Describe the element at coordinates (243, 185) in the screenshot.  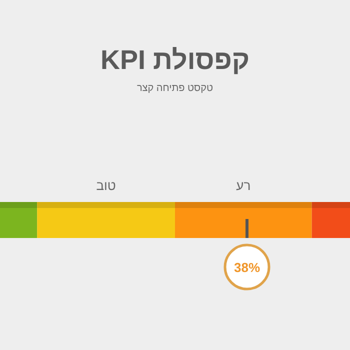
I see `series-label: רע` at that location.